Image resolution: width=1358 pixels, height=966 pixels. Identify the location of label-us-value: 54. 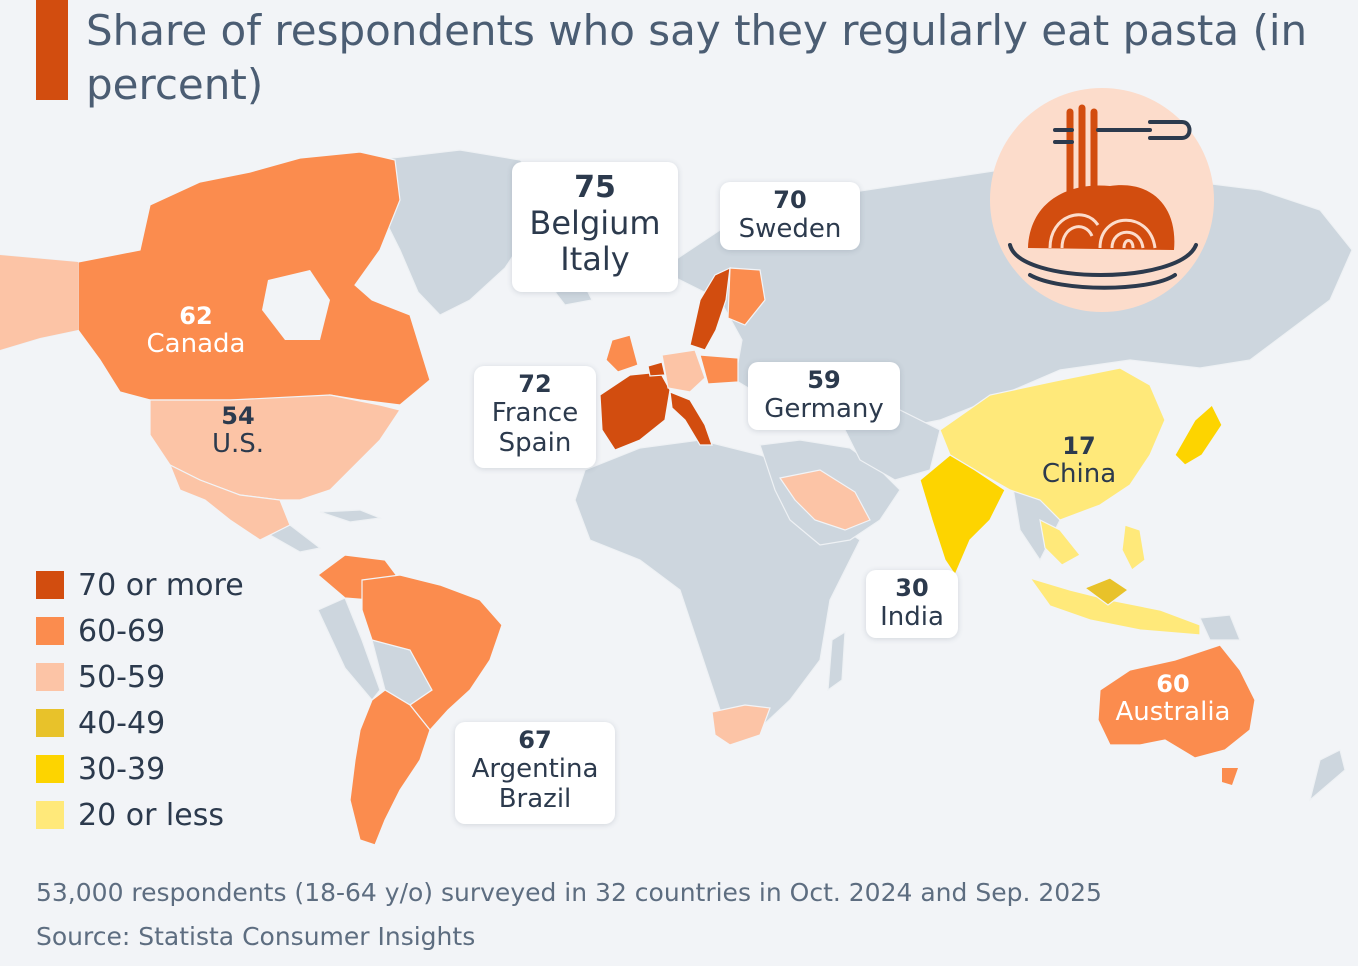
(238, 416).